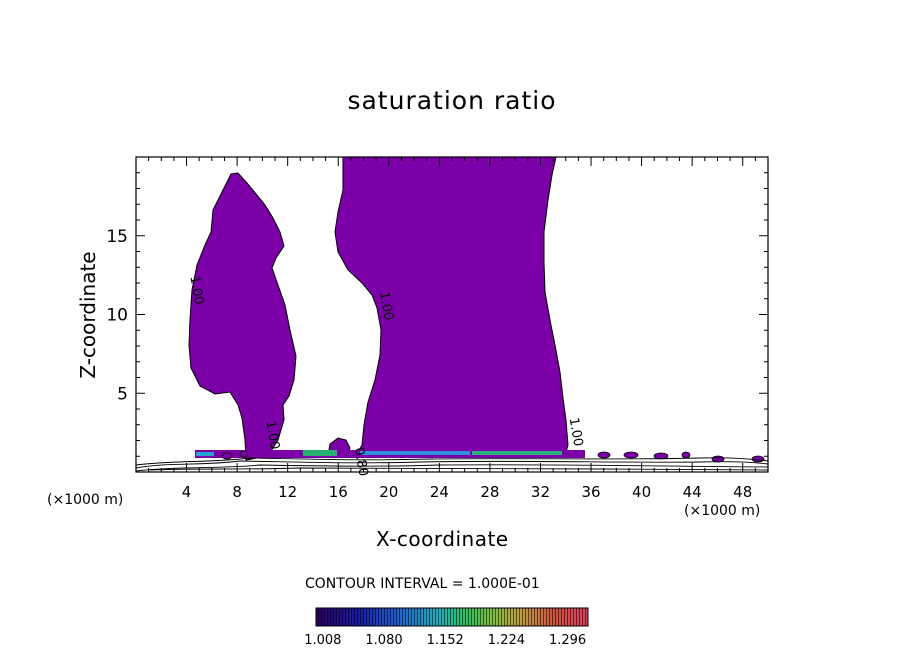  What do you see at coordinates (187, 492) in the screenshot?
I see `x-tick-label: 4` at bounding box center [187, 492].